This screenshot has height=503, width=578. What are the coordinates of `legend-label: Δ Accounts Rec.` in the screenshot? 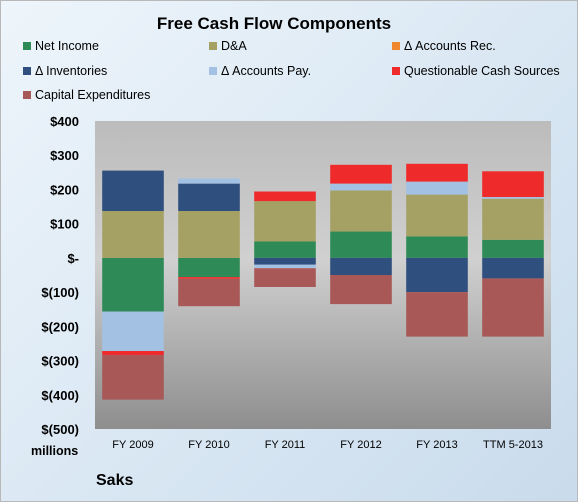 It's located at (450, 46).